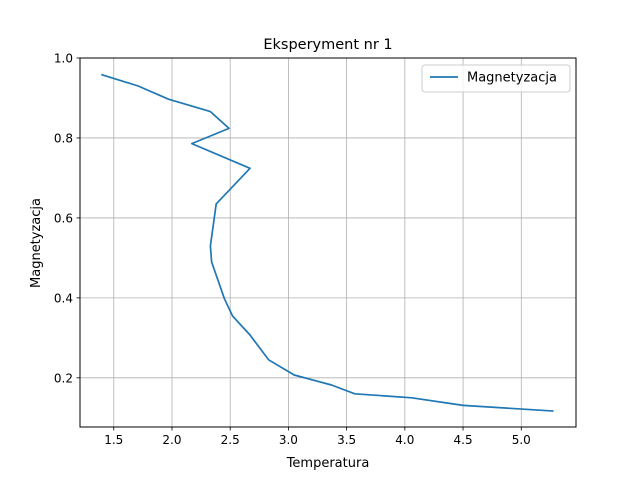  Describe the element at coordinates (63, 218) in the screenshot. I see `y-tick-label: 0.6` at that location.